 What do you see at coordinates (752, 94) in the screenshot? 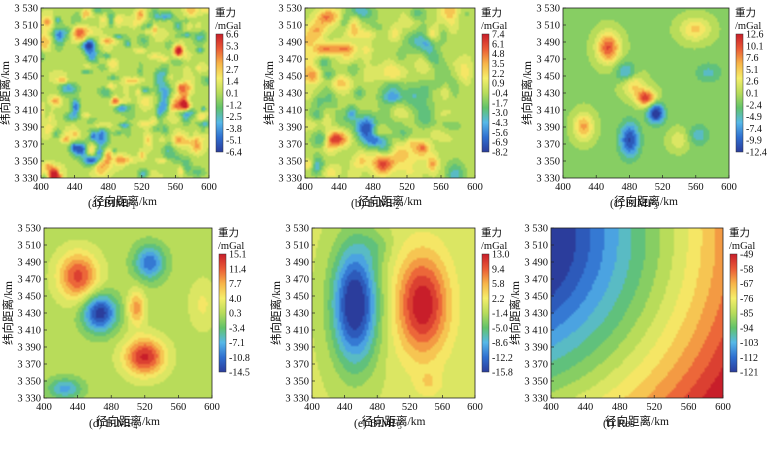
I see `colorbar-tick-label: 0.1` at bounding box center [752, 94].